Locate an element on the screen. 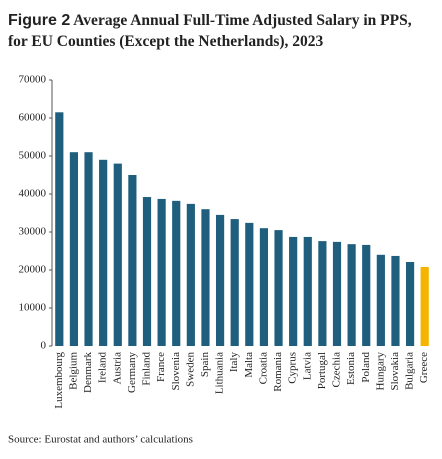  x-tick-label: Germany is located at coordinates (132, 372).